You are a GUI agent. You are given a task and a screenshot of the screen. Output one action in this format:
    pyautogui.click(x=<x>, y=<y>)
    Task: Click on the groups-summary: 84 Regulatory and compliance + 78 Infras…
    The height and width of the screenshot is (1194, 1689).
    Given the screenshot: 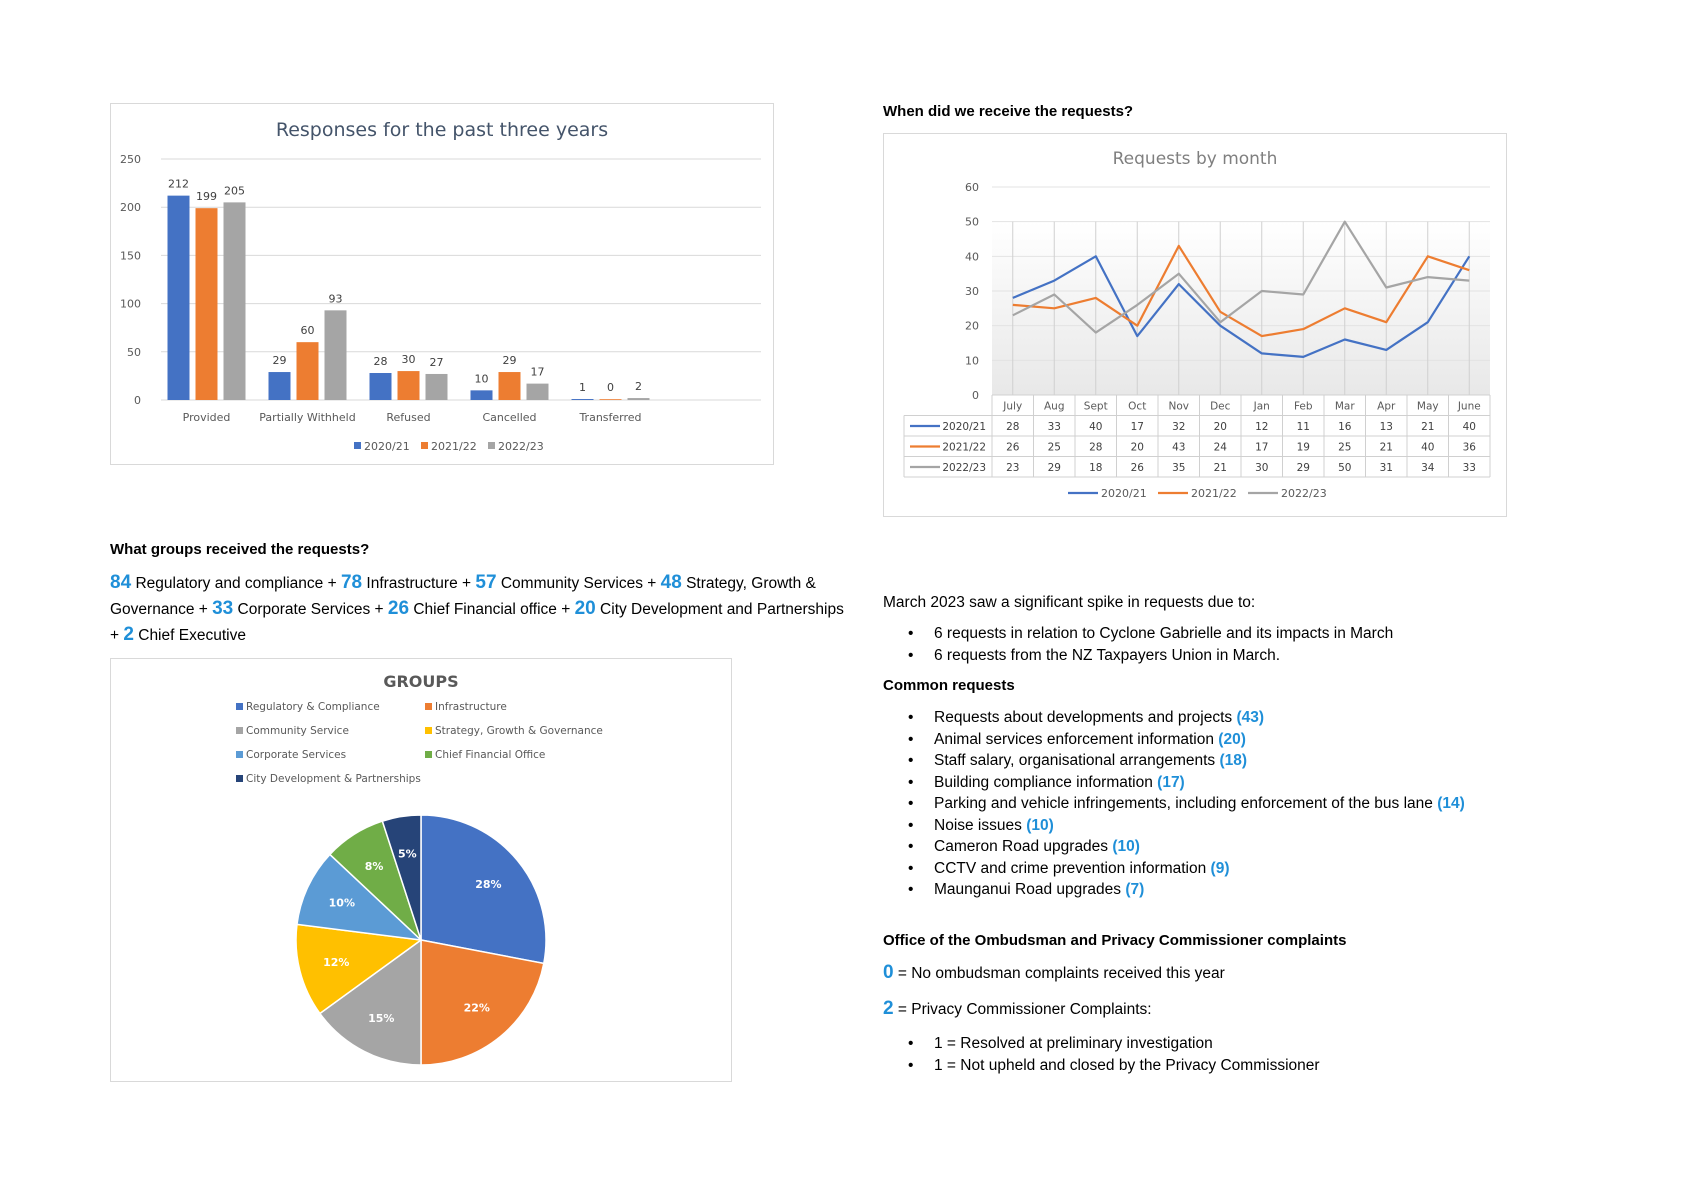 What is the action you would take?
    pyautogui.click(x=480, y=609)
    